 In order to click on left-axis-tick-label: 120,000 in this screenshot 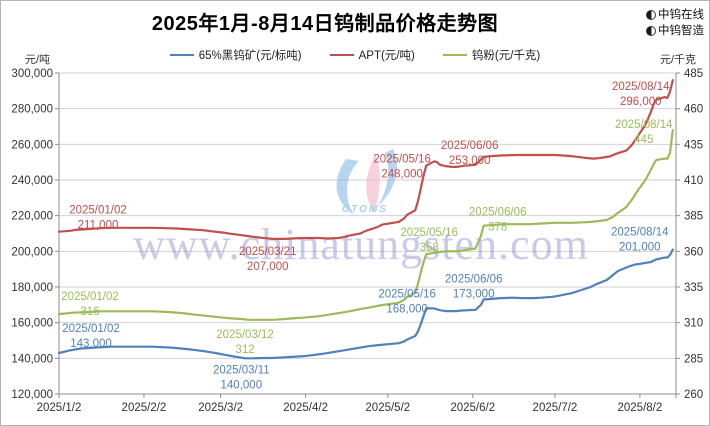, I will do `click(32, 395)`.